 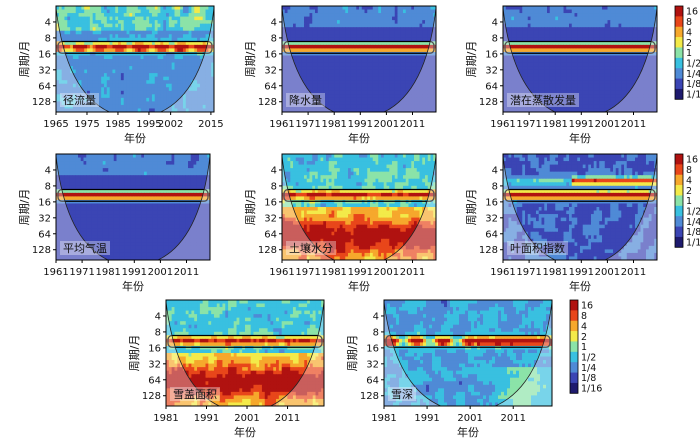 I want to click on colorbar-label: 1/4, so click(x=693, y=222).